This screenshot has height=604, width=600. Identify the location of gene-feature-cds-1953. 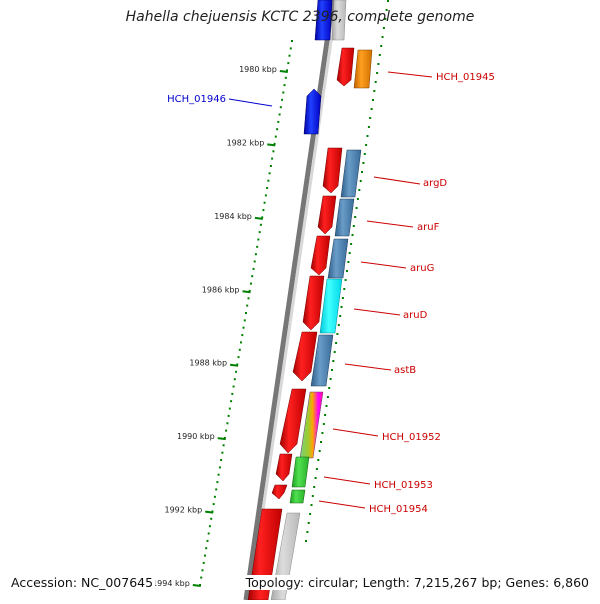
(284, 467).